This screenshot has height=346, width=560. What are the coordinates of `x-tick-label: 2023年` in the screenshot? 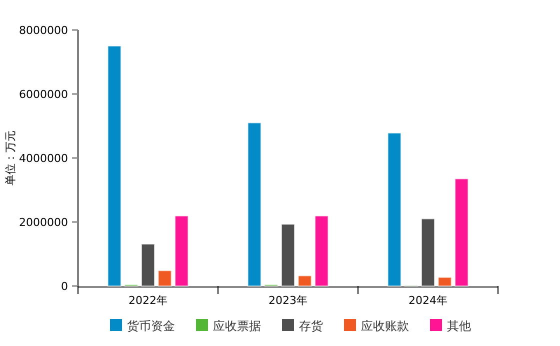 It's located at (288, 300).